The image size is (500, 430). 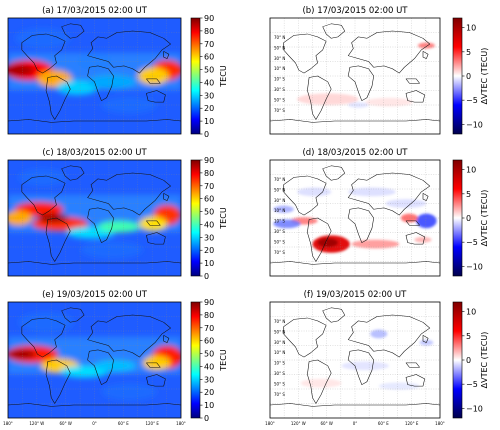 I want to click on lat-tick-label: 50° S, so click(x=279, y=242).